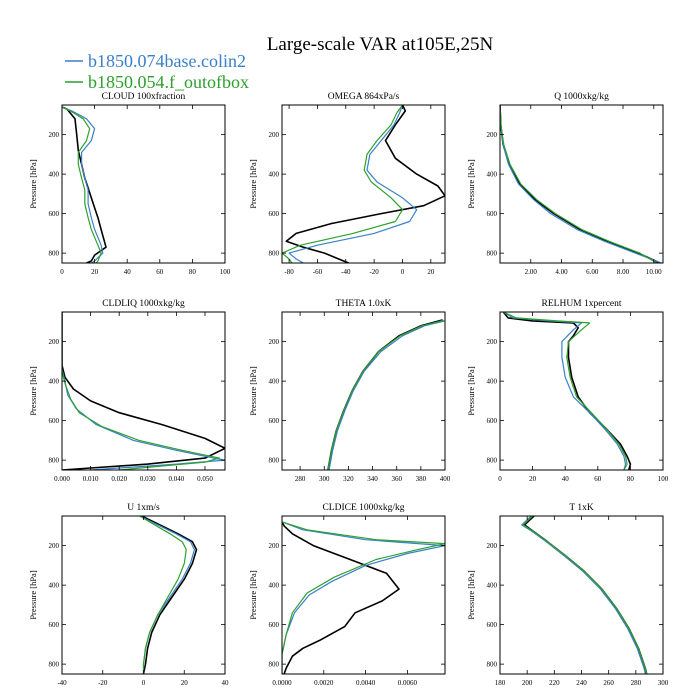  I want to click on x-tick-label: 60, so click(160, 272).